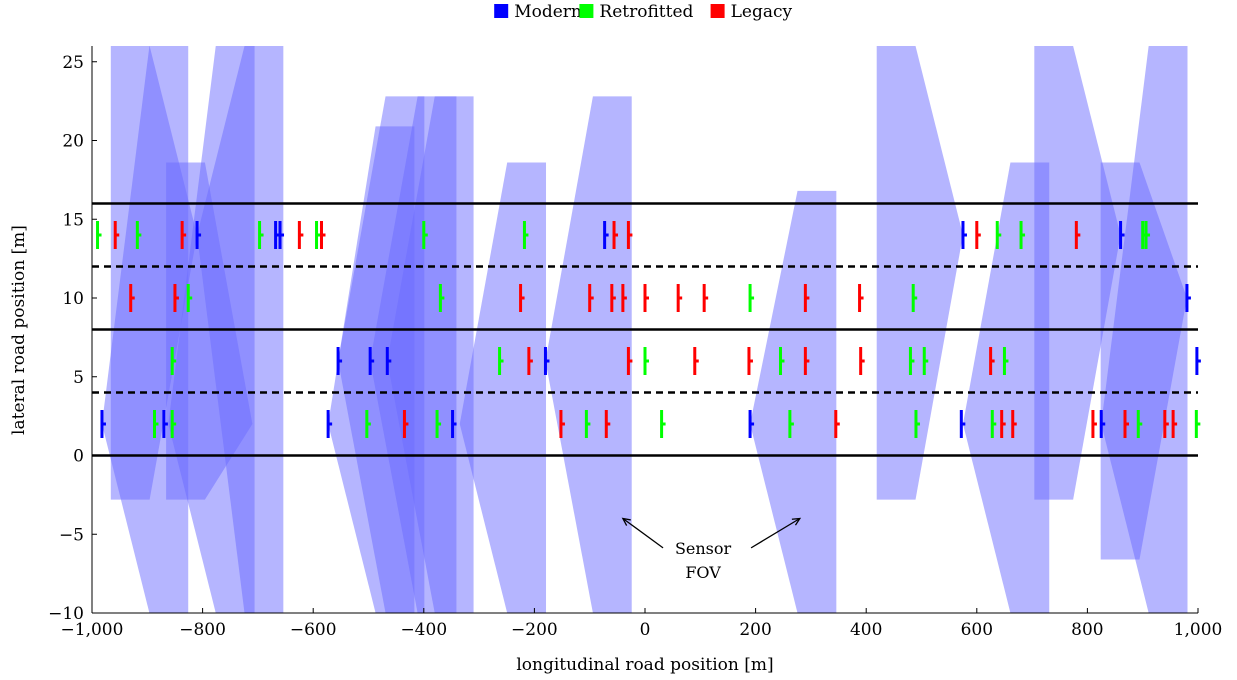 This screenshot has width=1237, height=680. What do you see at coordinates (423, 630) in the screenshot?
I see `x-tick-label: −400` at bounding box center [423, 630].